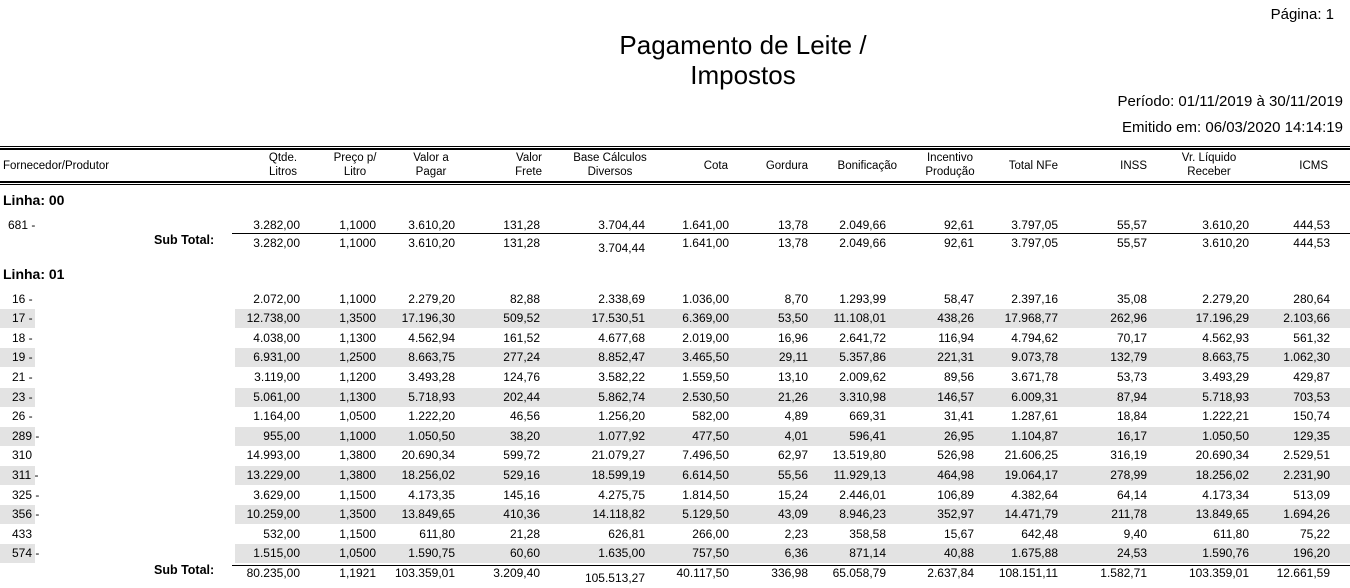  What do you see at coordinates (1034, 298) in the screenshot?
I see `table-cell: 2.397,16` at bounding box center [1034, 298].